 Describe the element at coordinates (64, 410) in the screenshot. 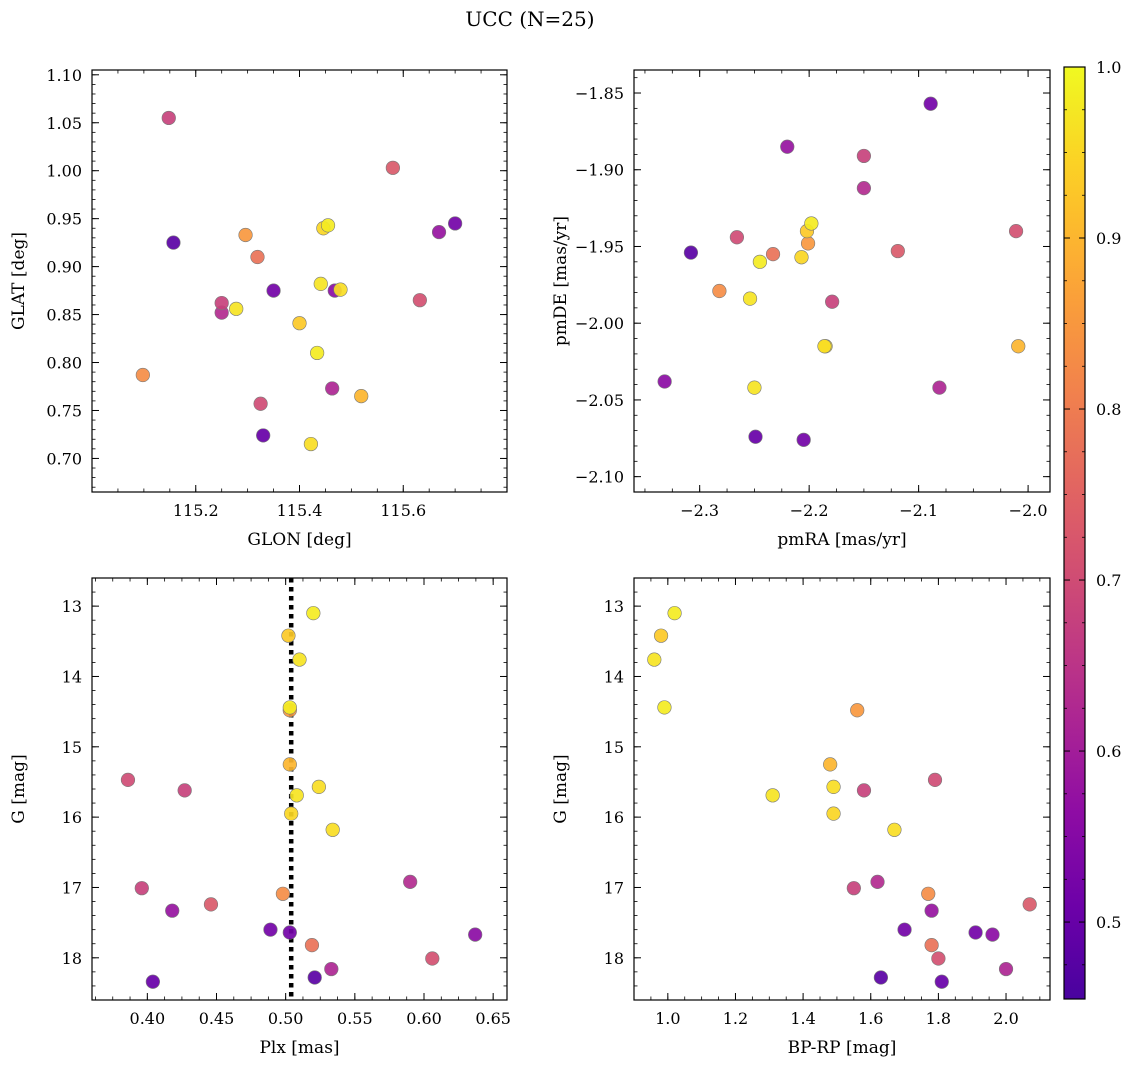

I see `y-tick-label: 0.75` at that location.